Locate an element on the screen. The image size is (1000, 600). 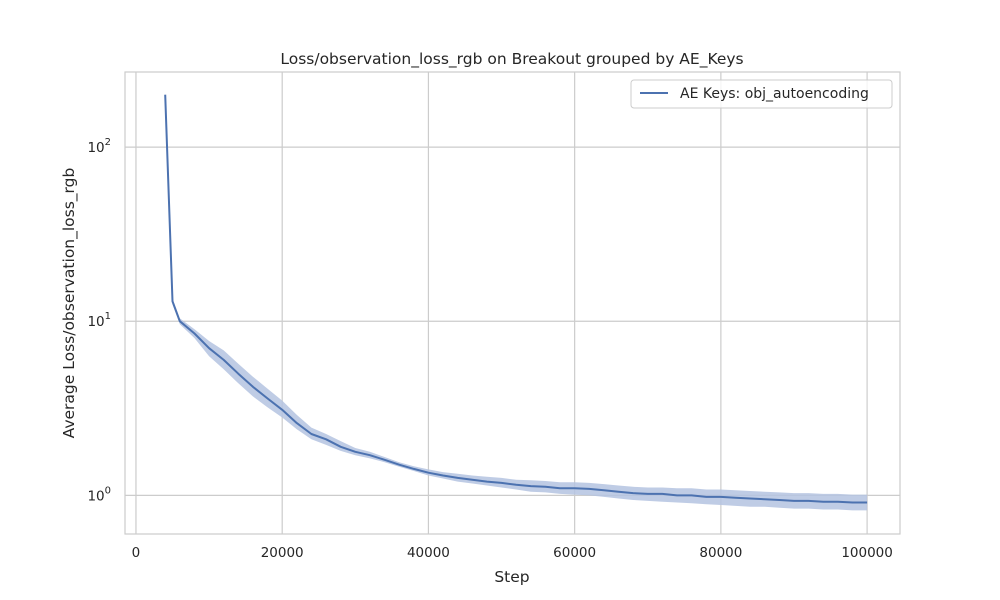
y-tick-label: 10⁰ is located at coordinates (99, 494).